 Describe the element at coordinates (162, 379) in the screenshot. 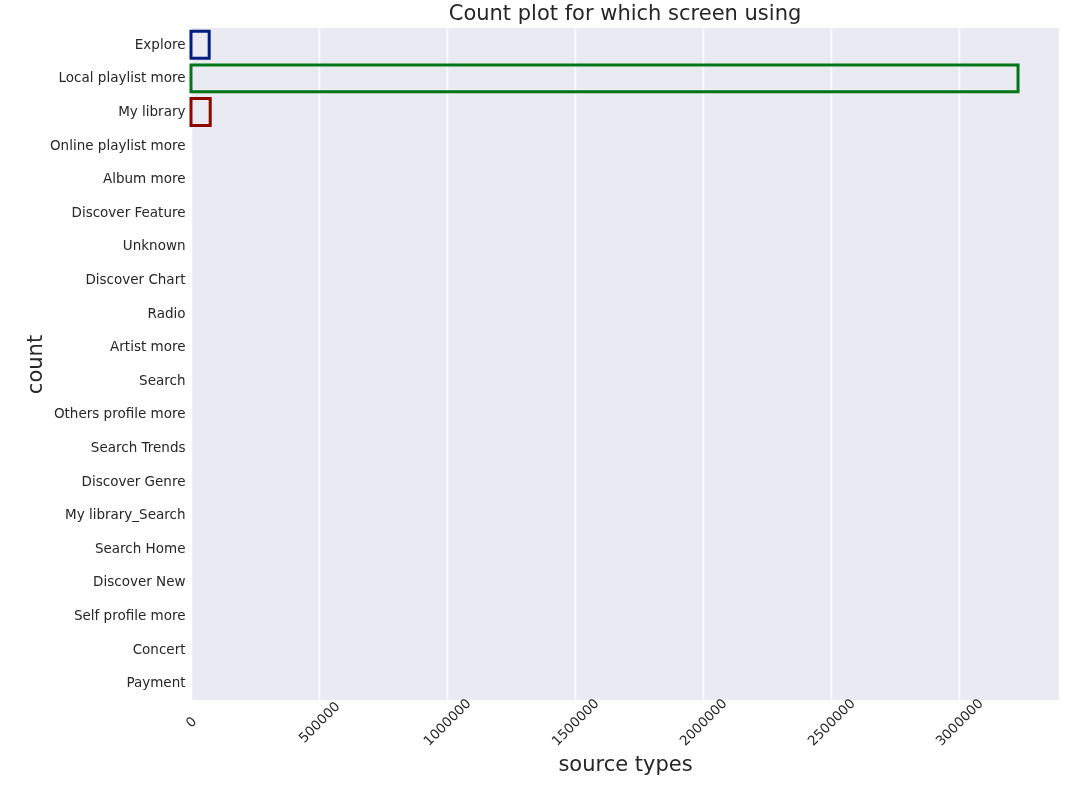

I see `y-tick-label: Search` at that location.